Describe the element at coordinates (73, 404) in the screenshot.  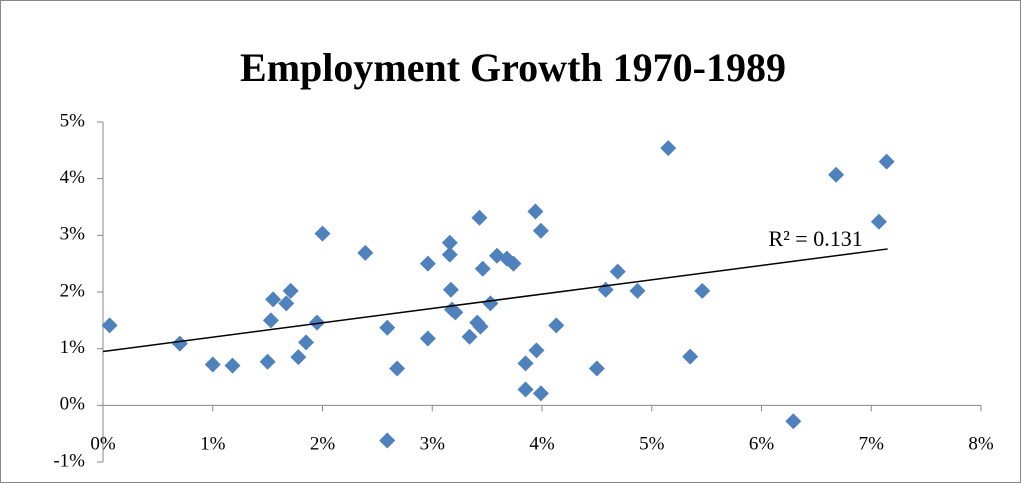
I see `y-tick-label: 0%` at that location.